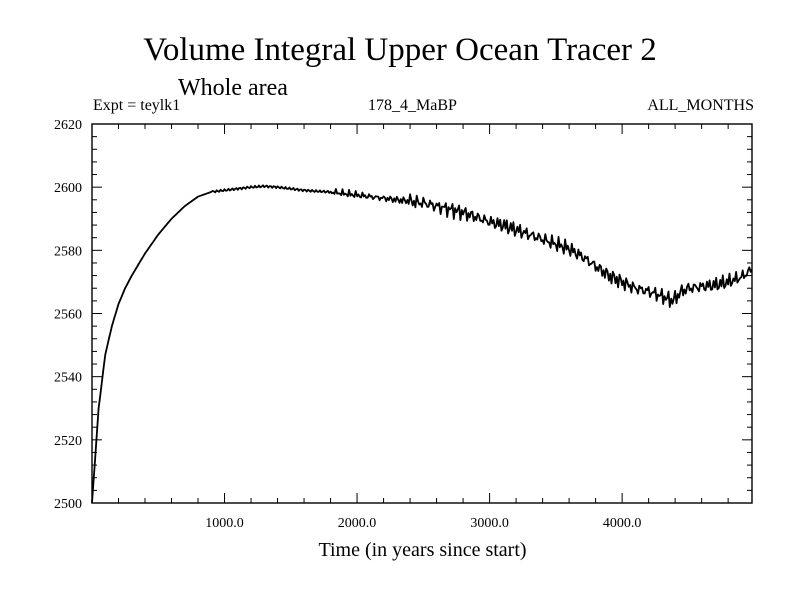 The width and height of the screenshot is (800, 600). What do you see at coordinates (68, 188) in the screenshot?
I see `y-tick-label: 2600` at bounding box center [68, 188].